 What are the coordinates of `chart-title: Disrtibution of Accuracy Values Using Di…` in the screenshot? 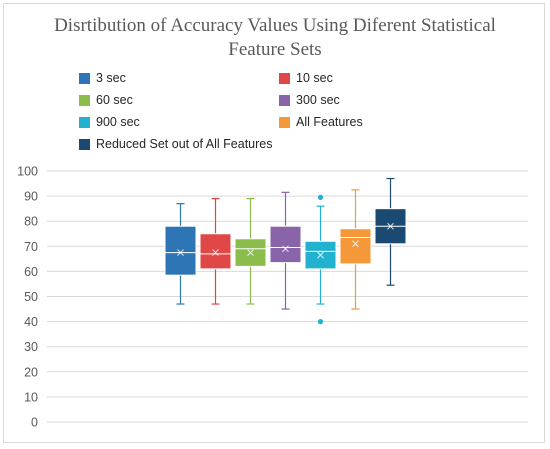 It's located at (275, 38).